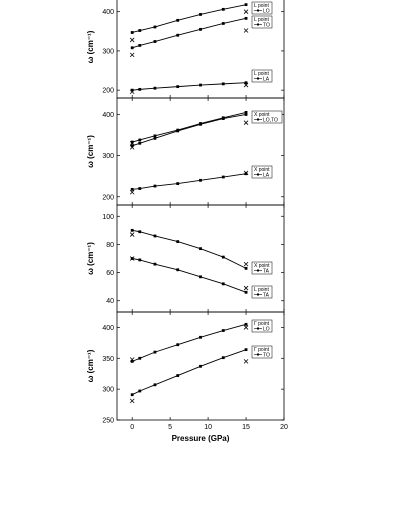 The image size is (409, 529). I want to click on legend-box, so click(267, 117).